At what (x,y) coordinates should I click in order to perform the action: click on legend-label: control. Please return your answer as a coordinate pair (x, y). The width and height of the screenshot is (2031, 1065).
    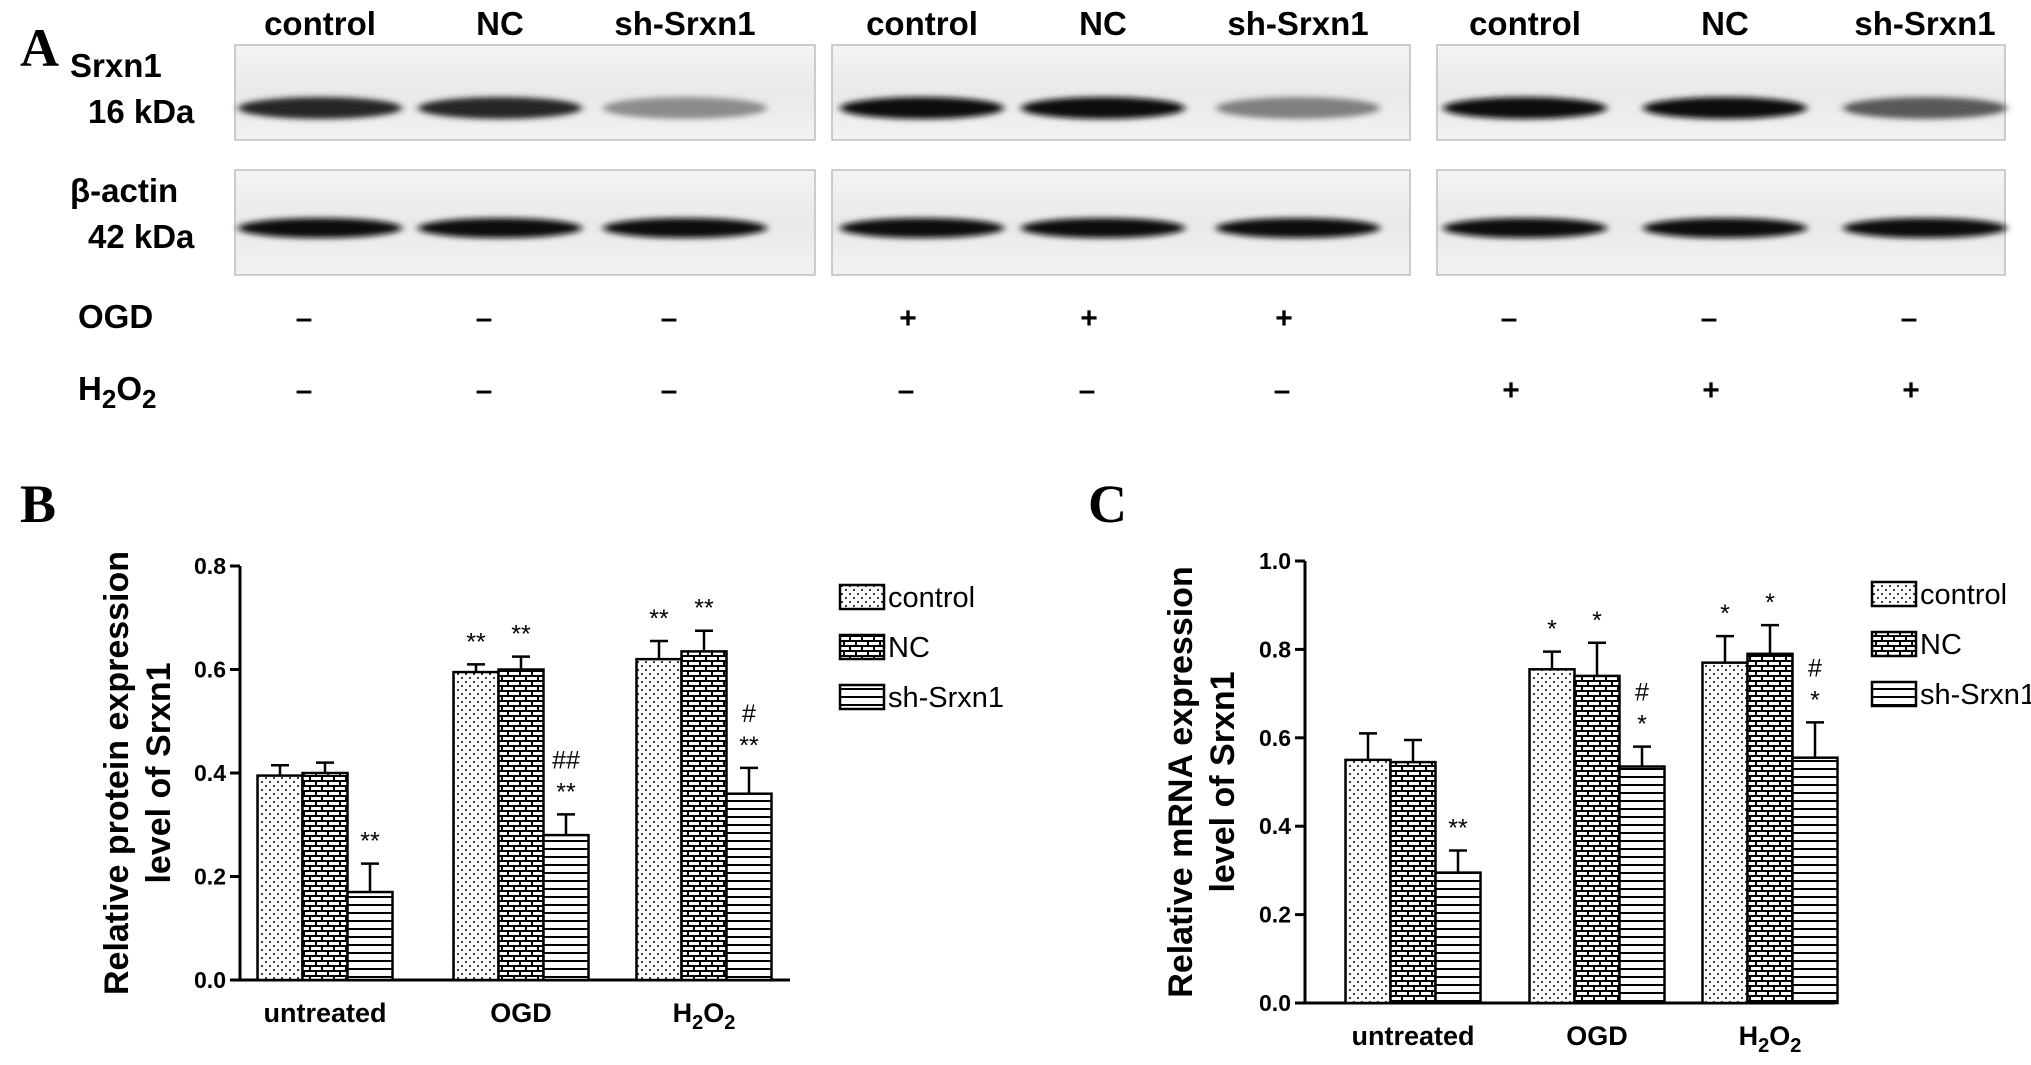
    Looking at the image, I should click on (931, 598).